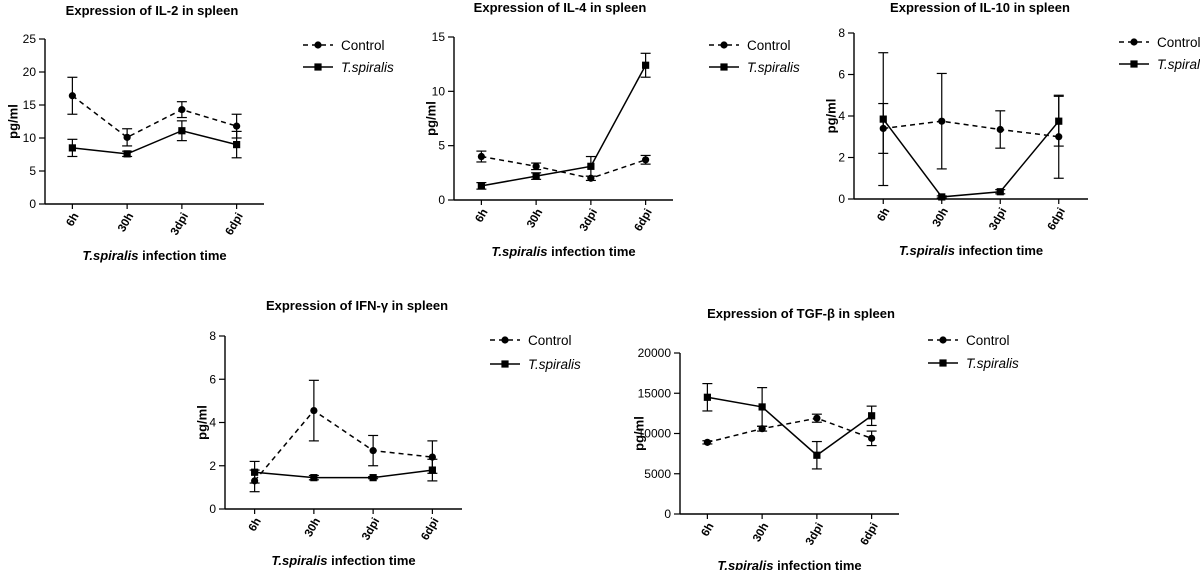  Describe the element at coordinates (655, 393) in the screenshot. I see `y-tick-label: 15000` at that location.